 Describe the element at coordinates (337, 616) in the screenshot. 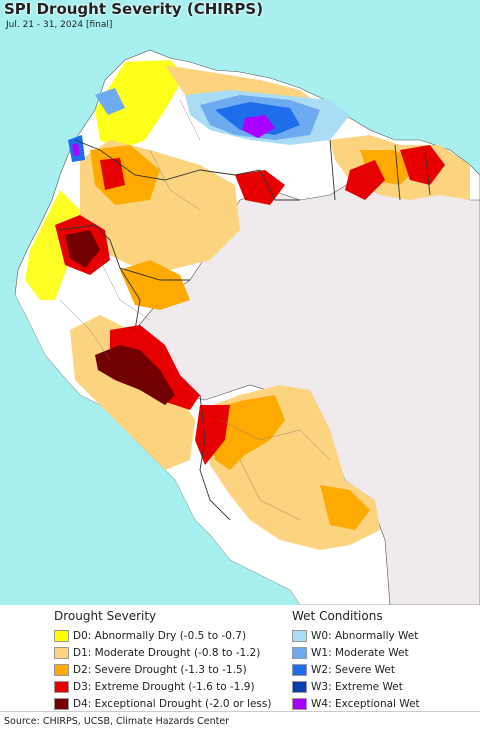

I see `legend-wet-heading: Wet Conditions` at that location.